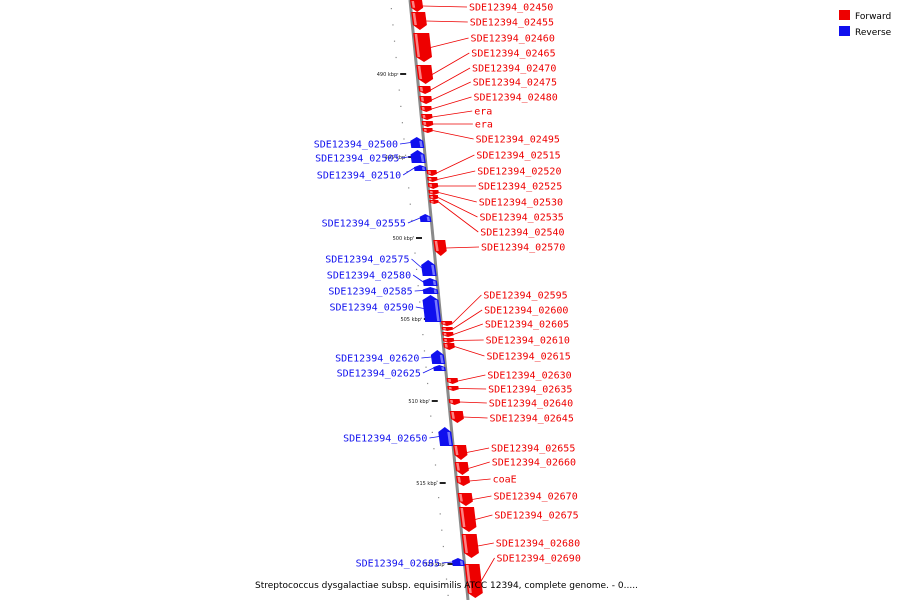  I want to click on scale-label: 500 kbp, so click(403, 239).